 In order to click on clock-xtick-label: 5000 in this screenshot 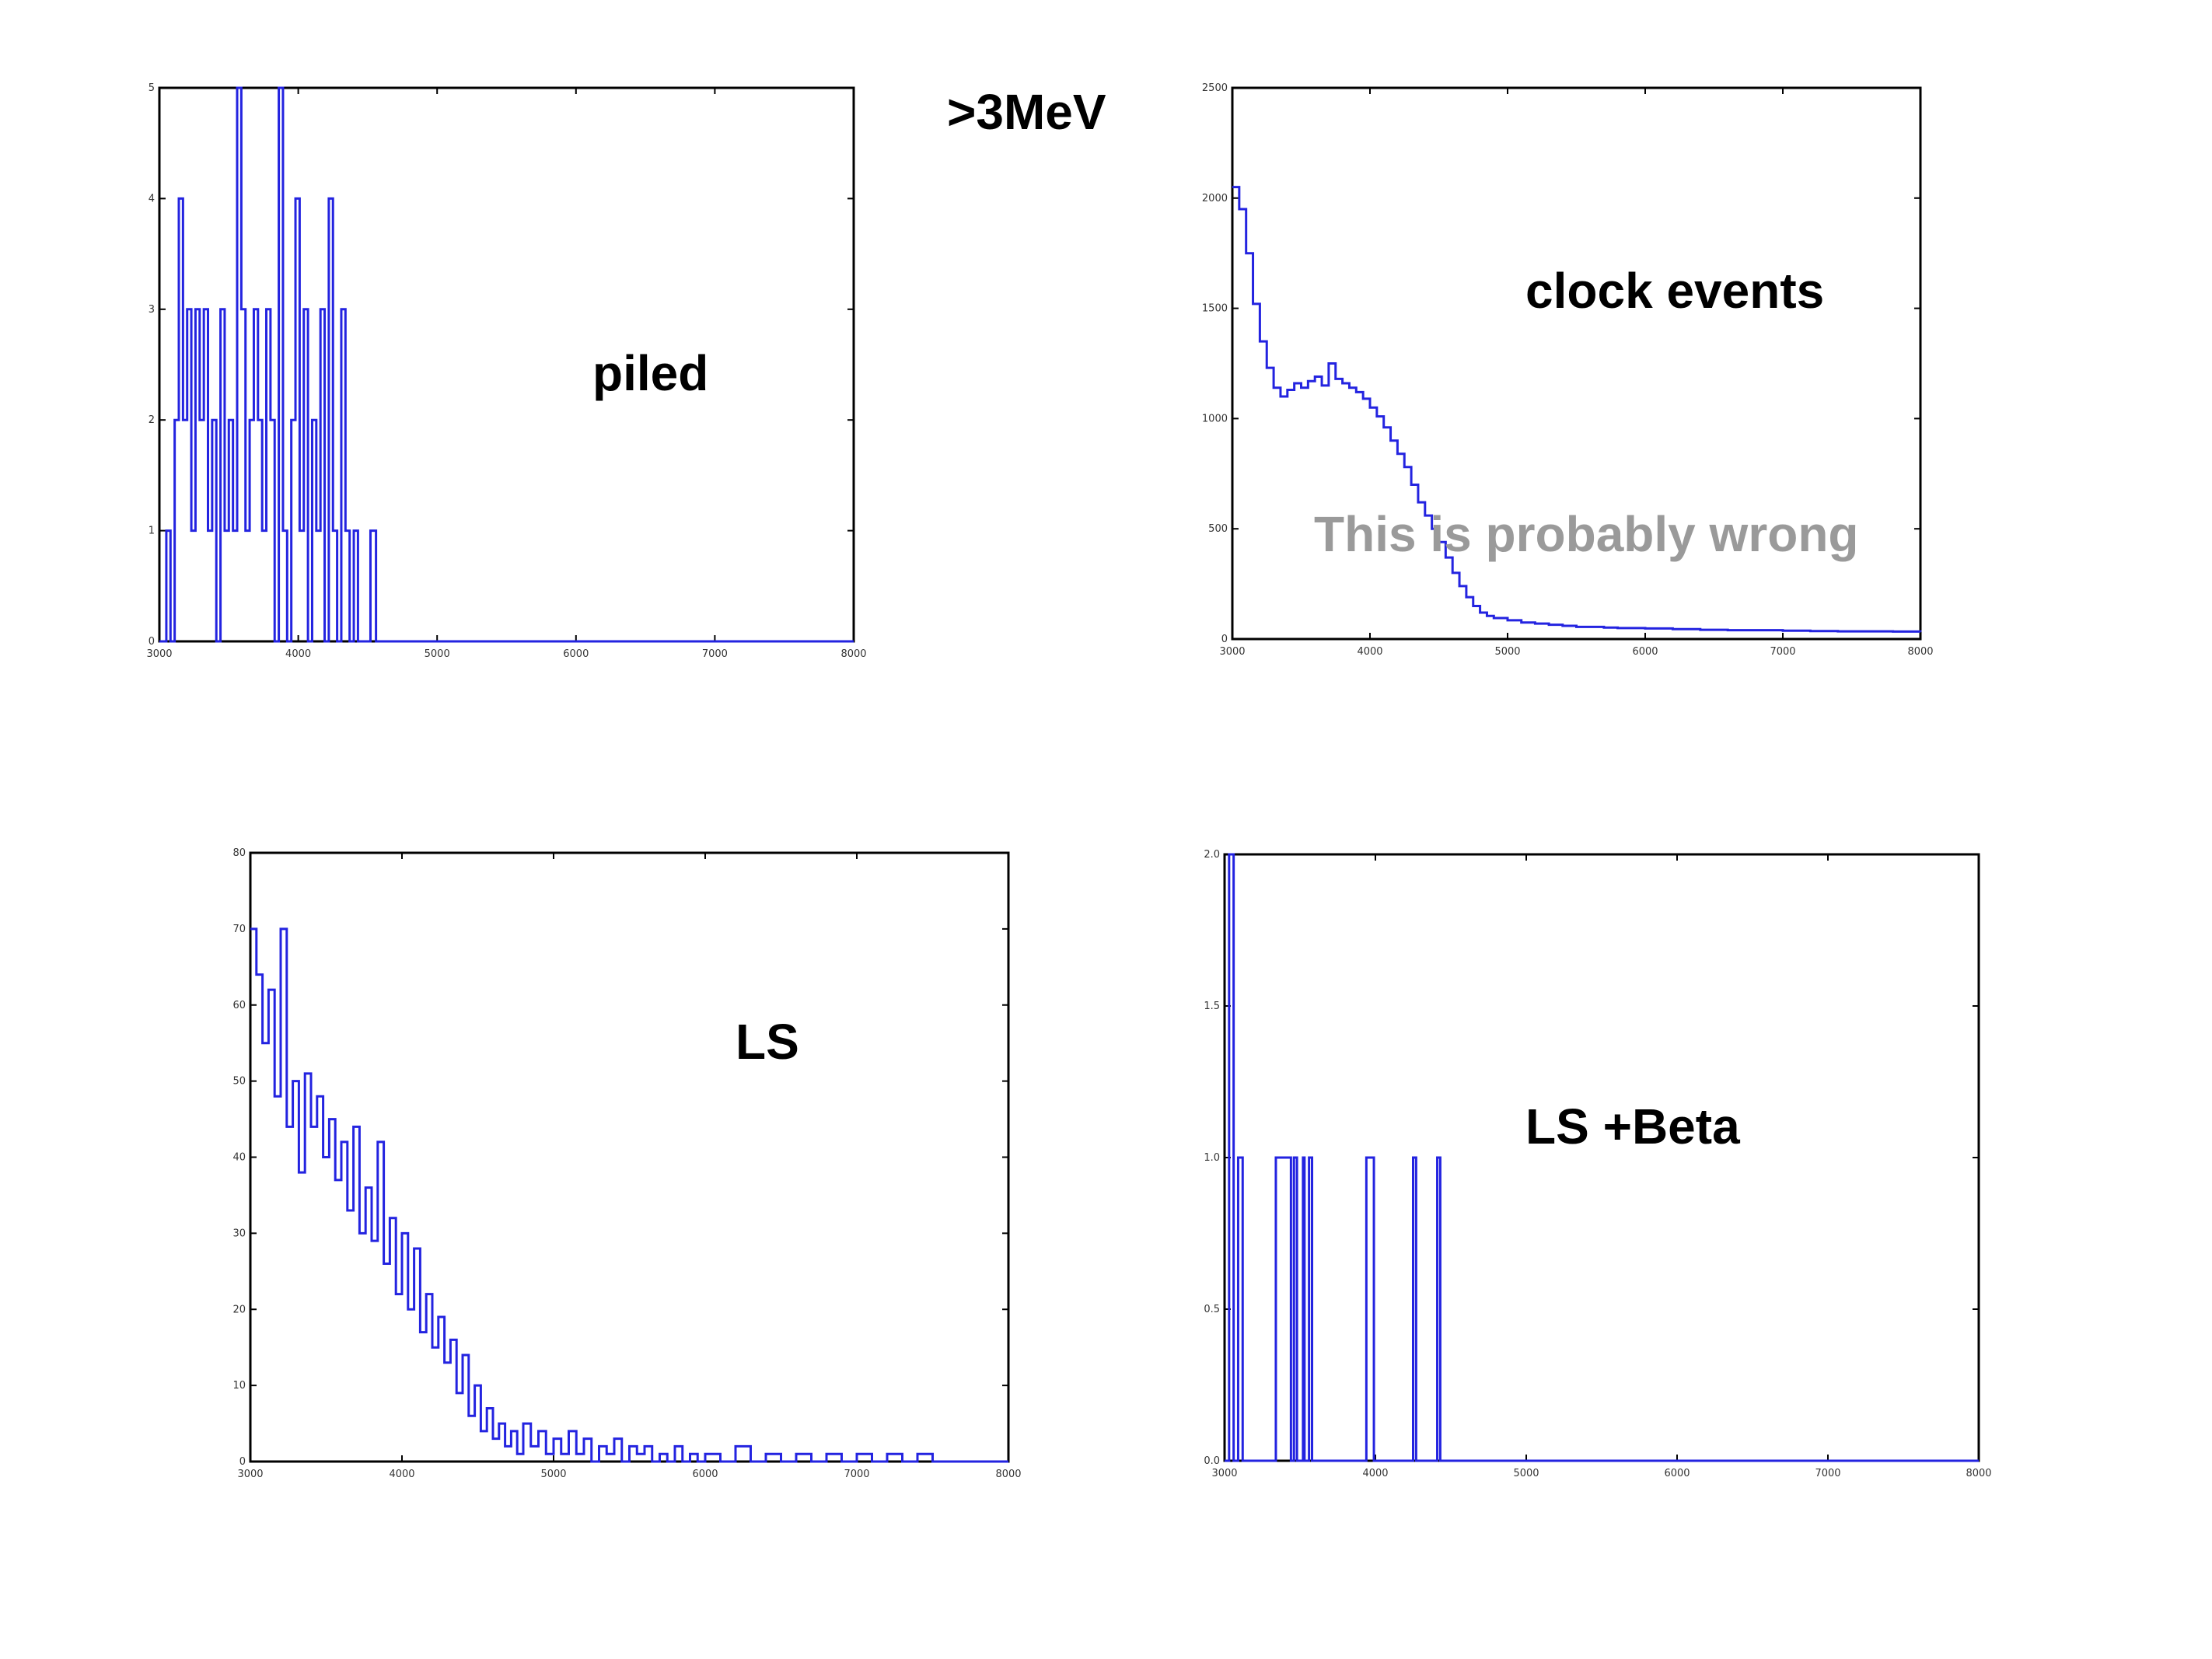, I will do `click(1507, 652)`.